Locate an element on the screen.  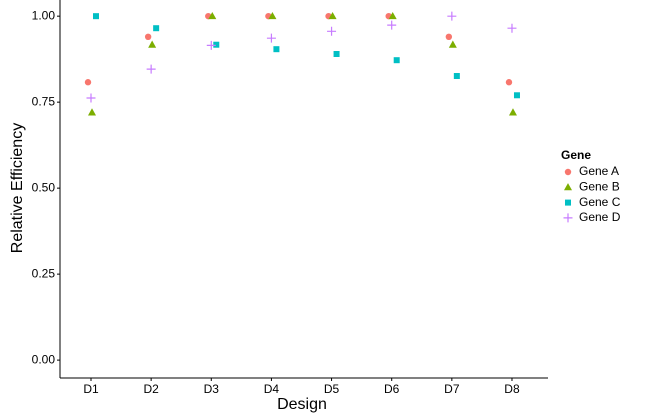
legend-label: Gene B is located at coordinates (599, 186).